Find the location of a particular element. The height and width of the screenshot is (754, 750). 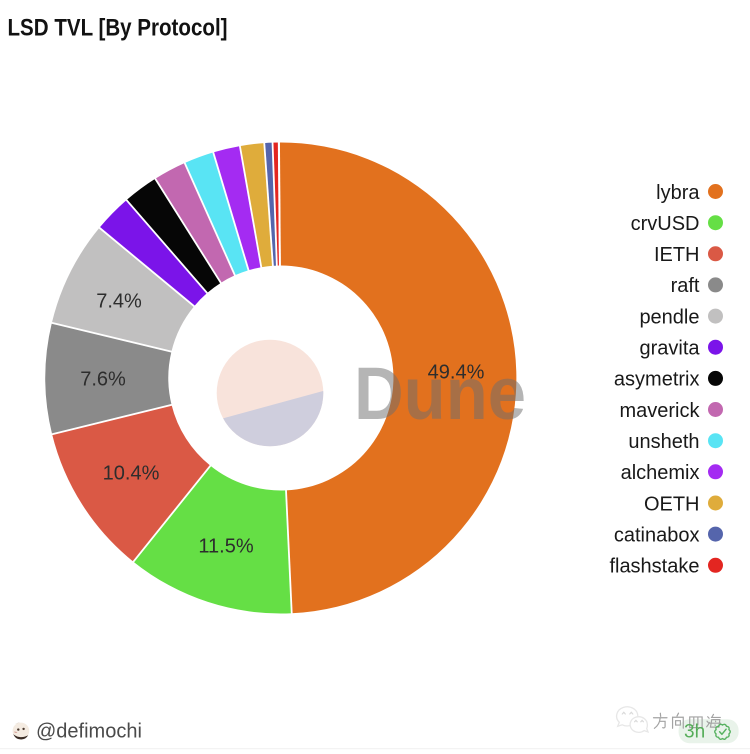

svg-text: 10.4% is located at coordinates (131, 473).